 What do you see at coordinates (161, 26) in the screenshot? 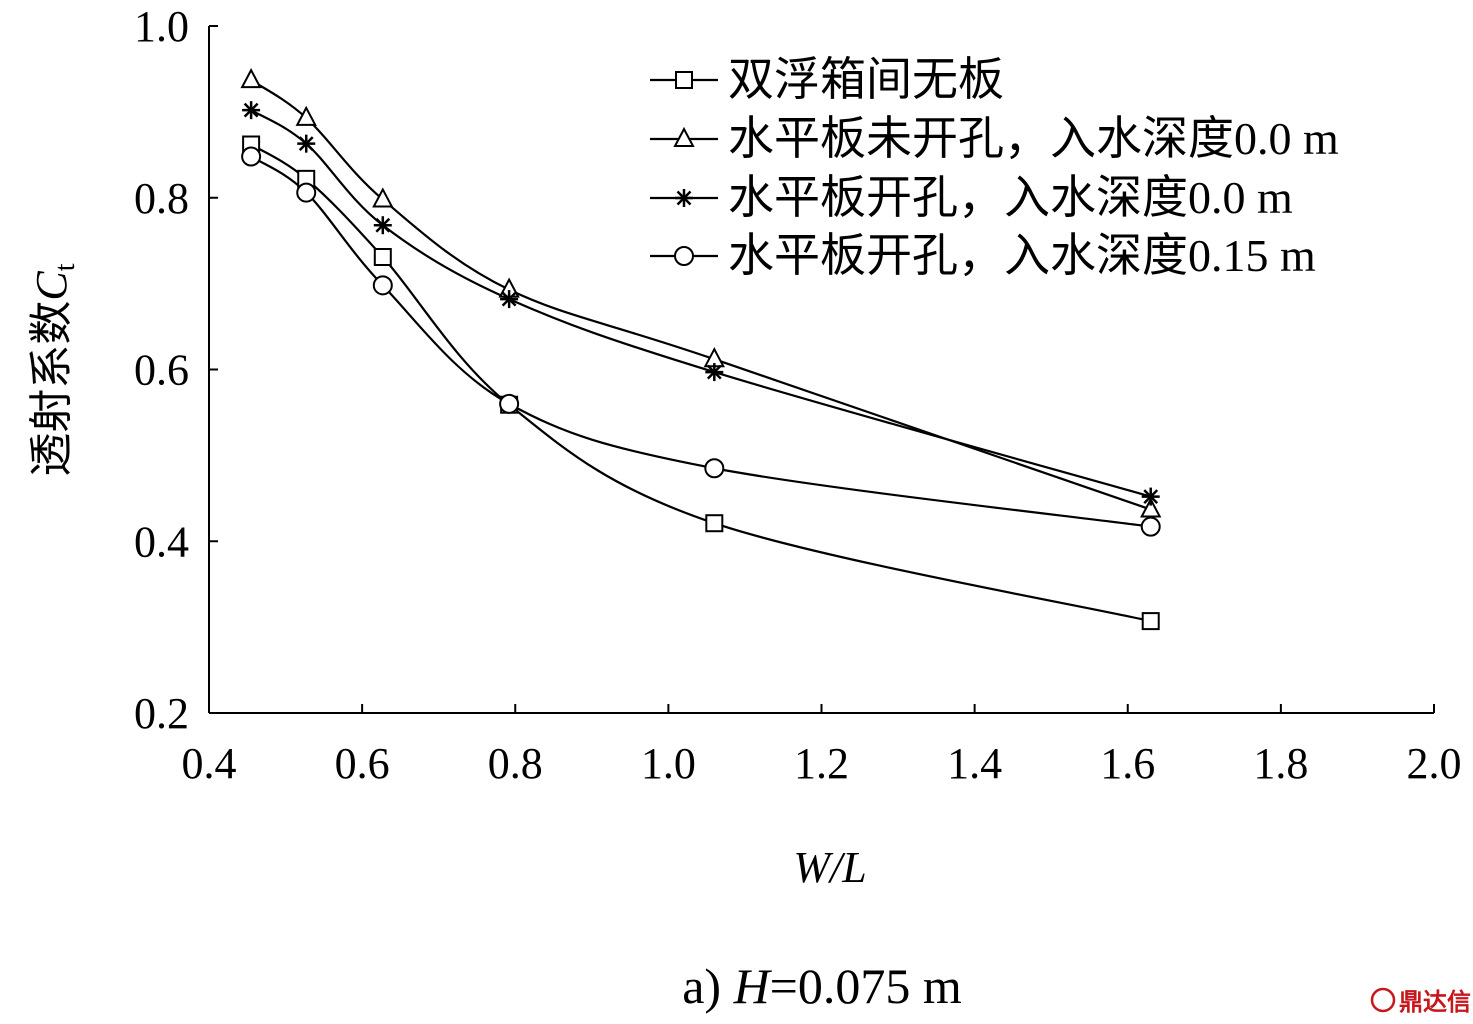
I see `y-tick-label-4: 1.0` at bounding box center [161, 26].